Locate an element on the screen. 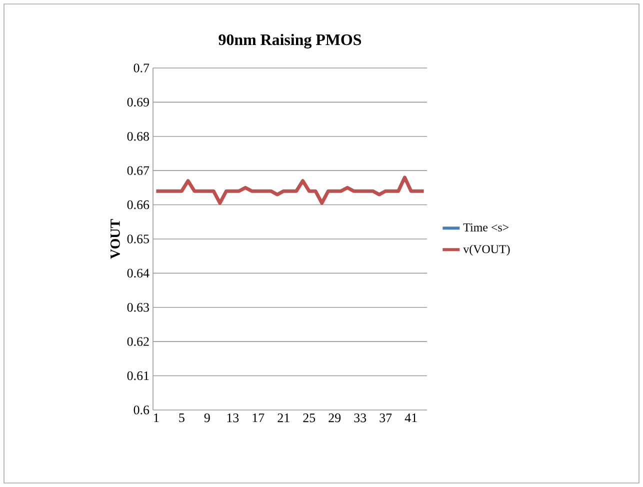 This screenshot has width=643, height=487. chart-title: 90nm Raising PMOS is located at coordinates (290, 41).